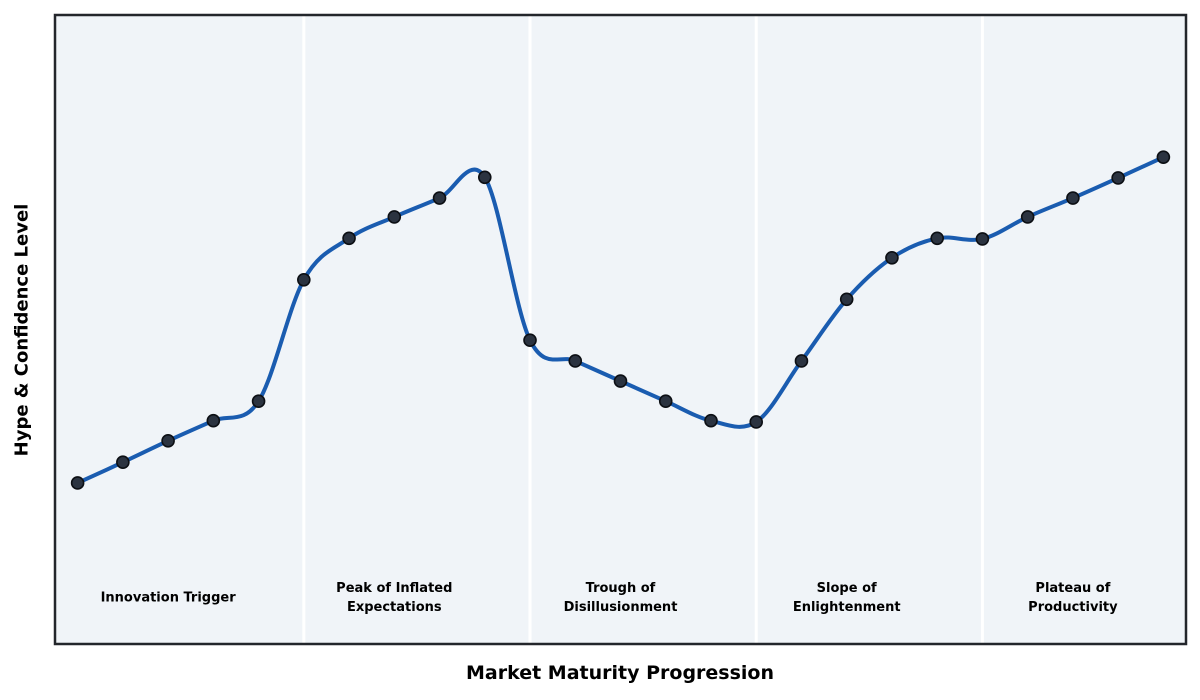  What do you see at coordinates (620, 673) in the screenshot?
I see `x-axis-label: Market Maturity Progression` at bounding box center [620, 673].